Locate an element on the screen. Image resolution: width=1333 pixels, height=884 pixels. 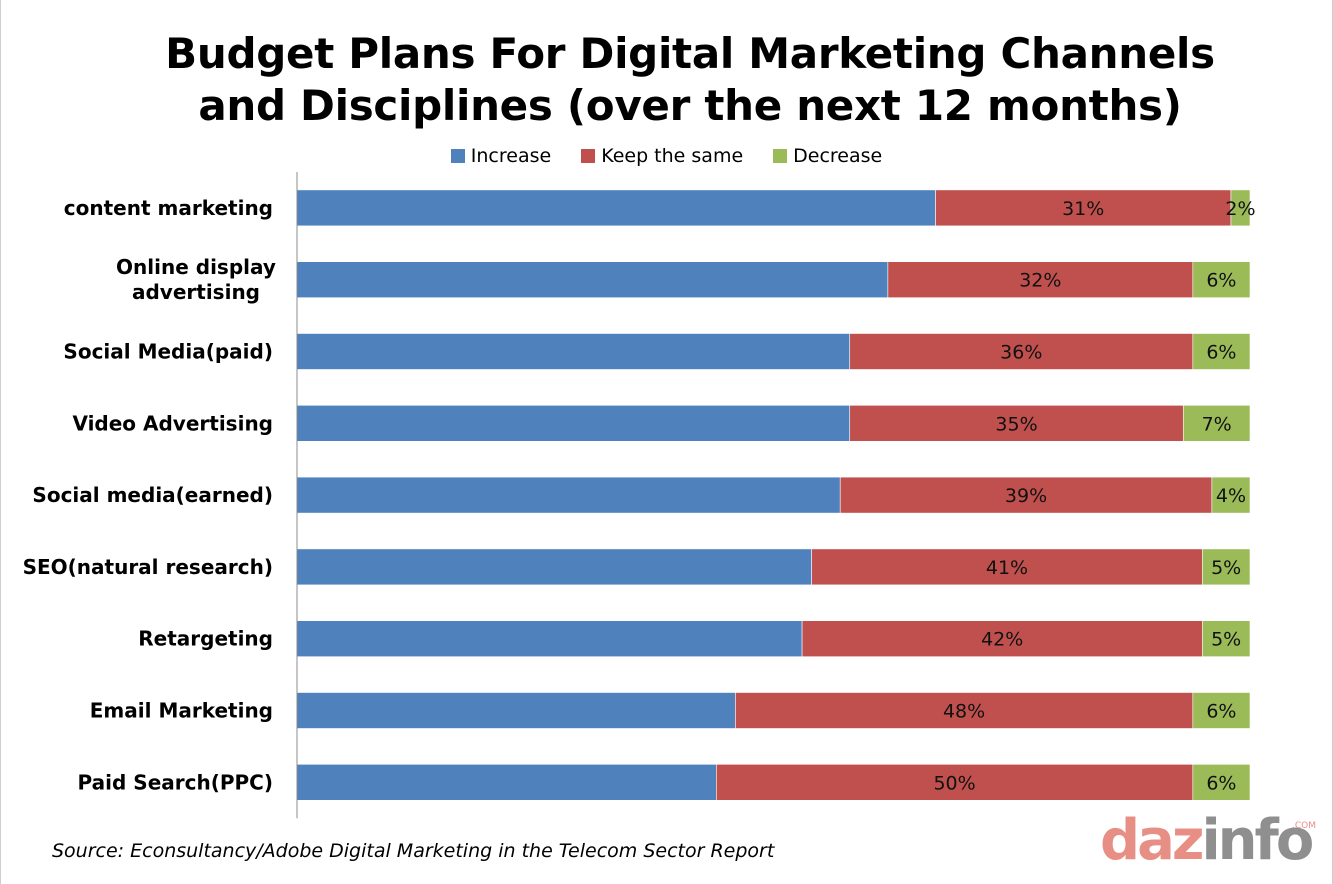
legend-item-decrease: Decrease is located at coordinates (827, 156).